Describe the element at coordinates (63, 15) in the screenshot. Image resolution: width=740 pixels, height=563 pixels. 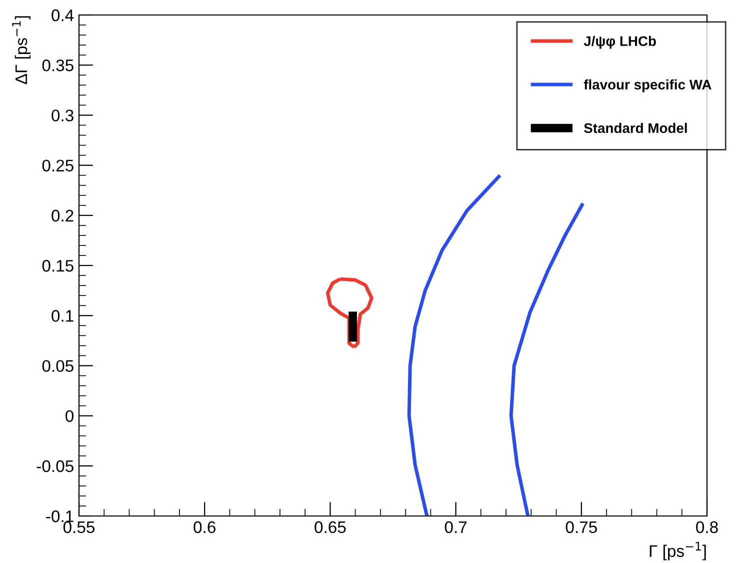
I see `y-tick-label: 0.4` at that location.